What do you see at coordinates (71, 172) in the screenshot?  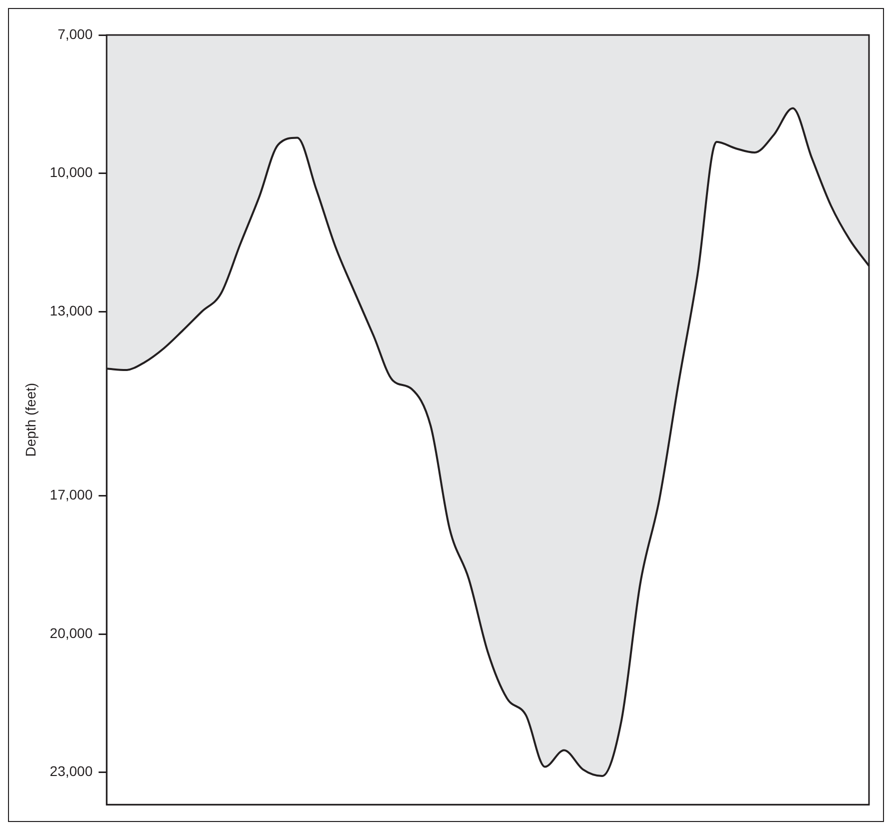 I see `y-tick-label: 10,000` at bounding box center [71, 172].